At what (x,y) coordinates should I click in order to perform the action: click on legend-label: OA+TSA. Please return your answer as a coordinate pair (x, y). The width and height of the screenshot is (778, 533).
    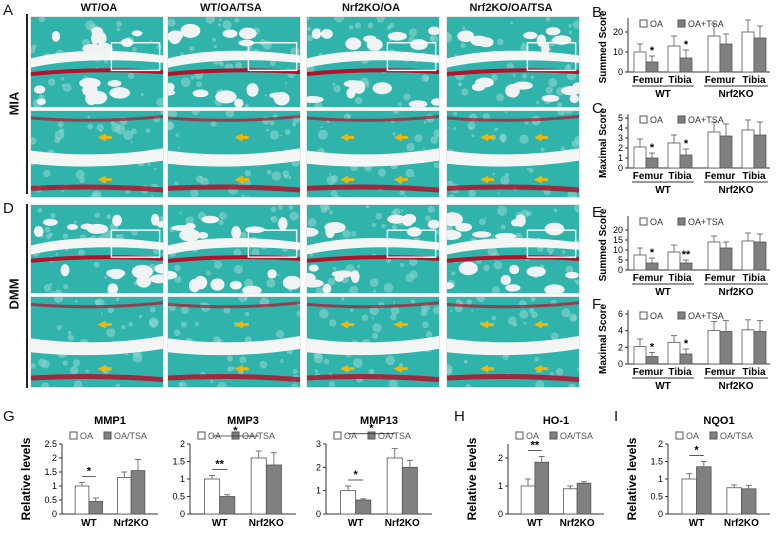
    Looking at the image, I should click on (706, 316).